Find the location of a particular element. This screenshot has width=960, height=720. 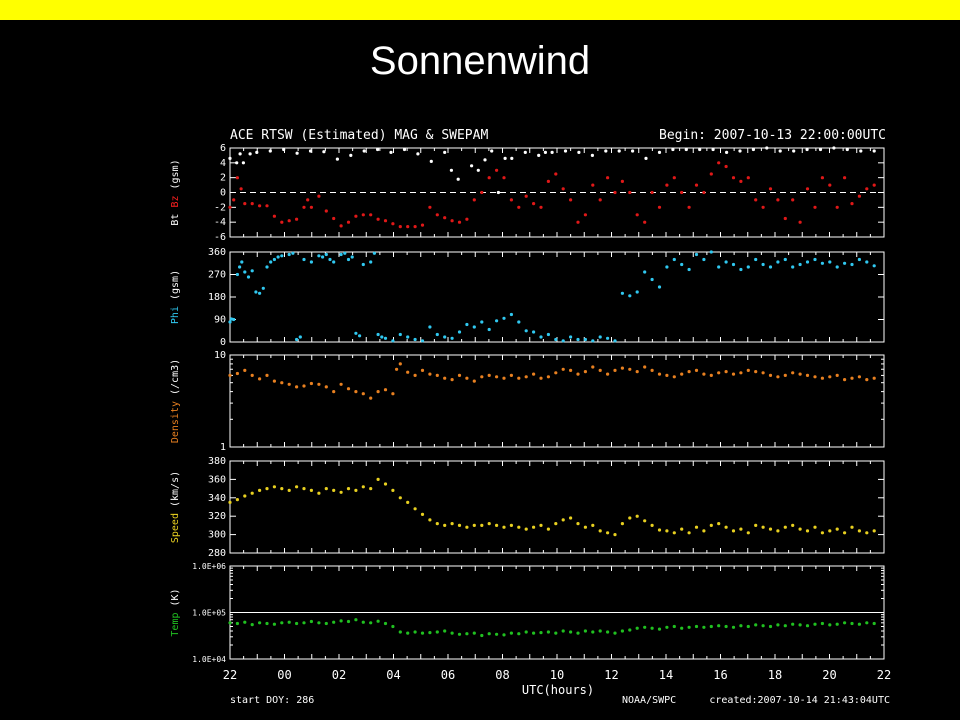

x-tick-label: 10 is located at coordinates (557, 675).